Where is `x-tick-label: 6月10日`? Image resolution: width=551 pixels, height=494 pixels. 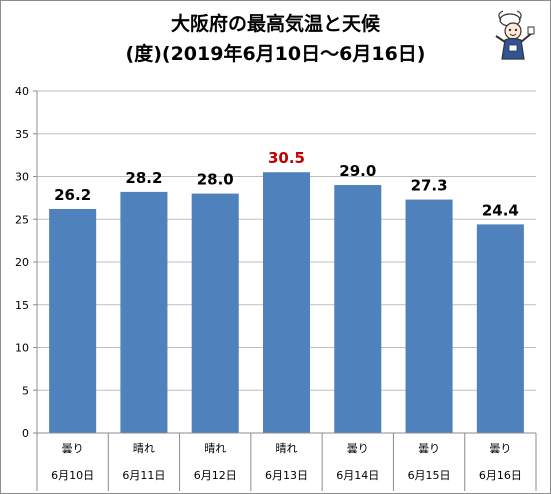 x-tick-label: 6月10日 is located at coordinates (72, 475).